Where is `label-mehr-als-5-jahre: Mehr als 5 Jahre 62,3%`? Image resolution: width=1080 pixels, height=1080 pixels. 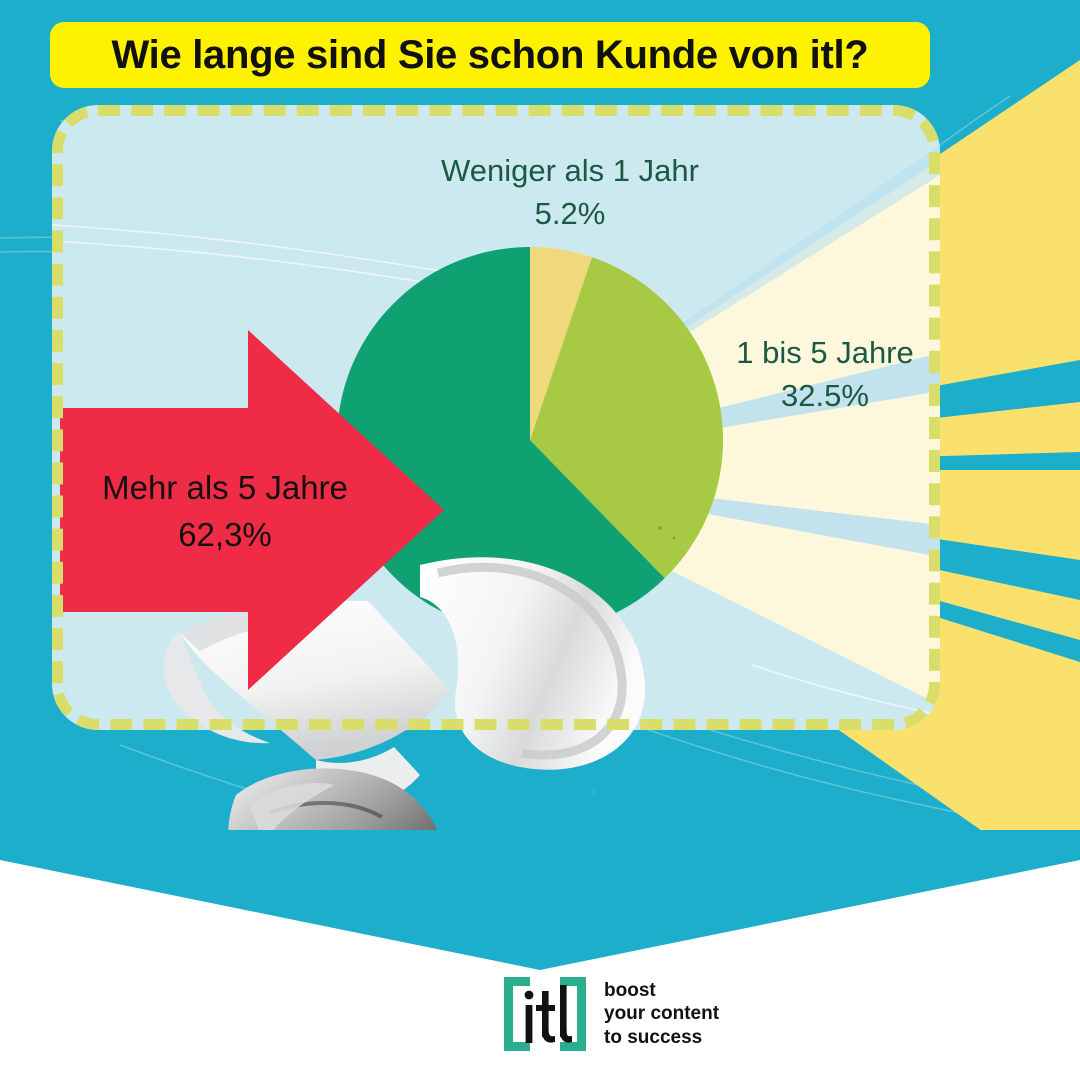 label-mehr-als-5-jahre: Mehr als 5 Jahre 62,3% is located at coordinates (225, 512).